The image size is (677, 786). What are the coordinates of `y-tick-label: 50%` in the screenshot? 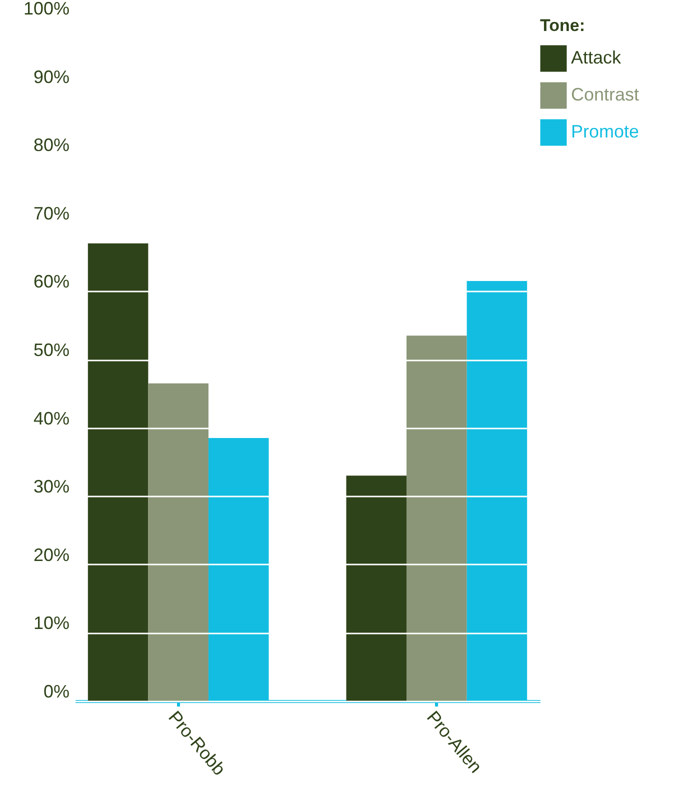 It's located at (51, 350).